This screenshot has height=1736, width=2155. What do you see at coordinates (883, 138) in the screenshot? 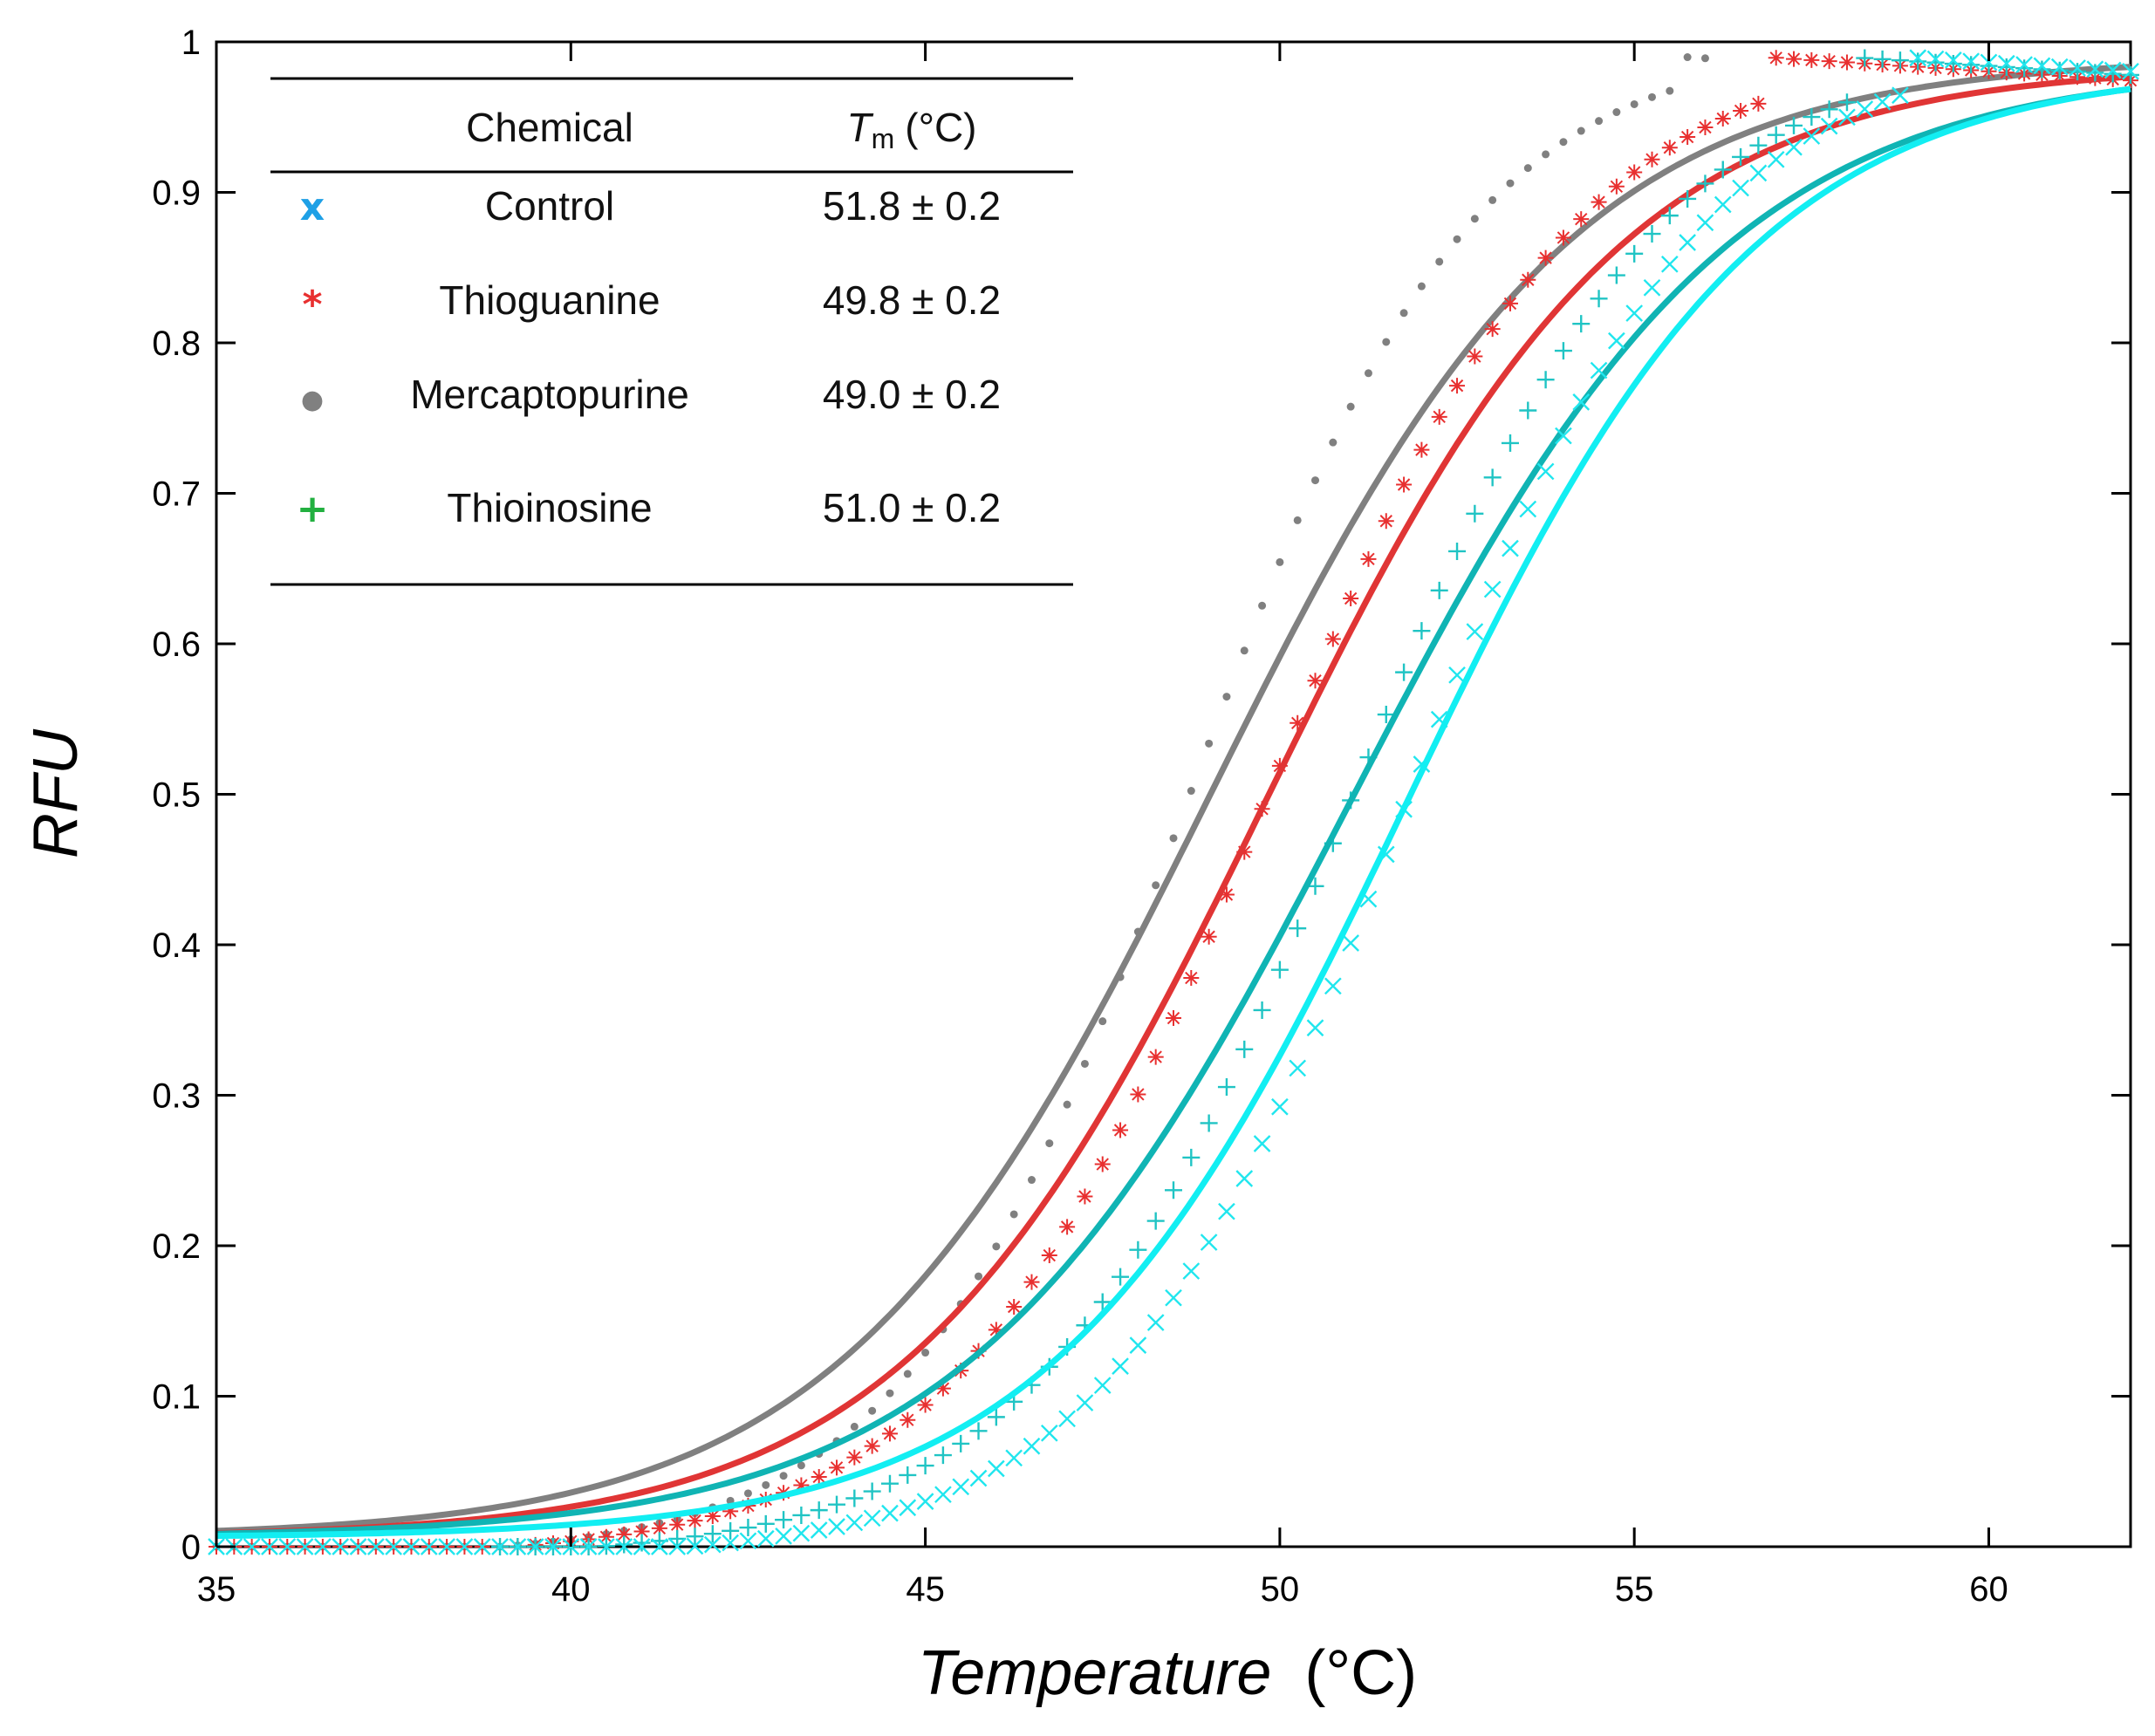
I see `legend-header-tm-sub: m` at bounding box center [883, 138].